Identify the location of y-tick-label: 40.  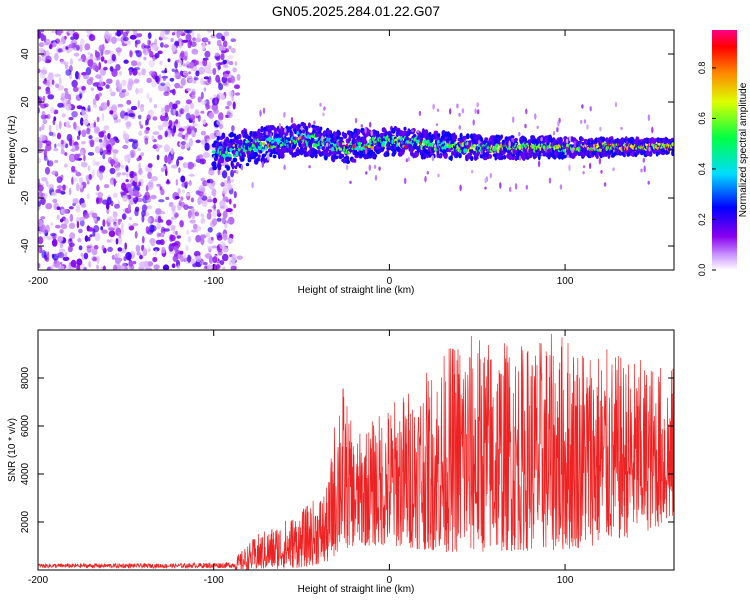
(25, 54).